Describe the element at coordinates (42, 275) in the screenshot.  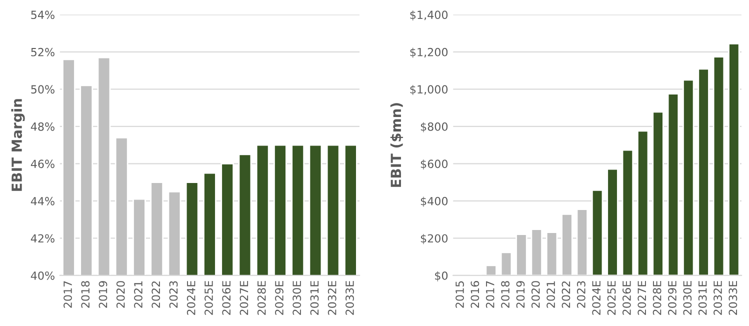
I see `y-tick-label: 40%` at that location.